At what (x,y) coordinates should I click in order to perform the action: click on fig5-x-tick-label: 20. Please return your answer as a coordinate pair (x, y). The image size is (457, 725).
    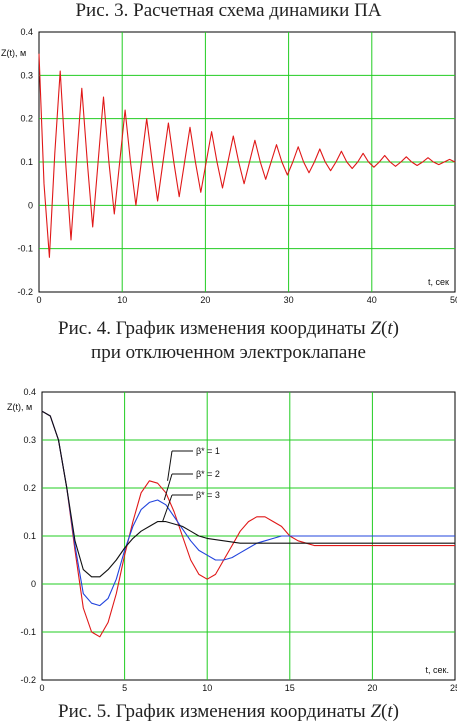
    Looking at the image, I should click on (372, 688).